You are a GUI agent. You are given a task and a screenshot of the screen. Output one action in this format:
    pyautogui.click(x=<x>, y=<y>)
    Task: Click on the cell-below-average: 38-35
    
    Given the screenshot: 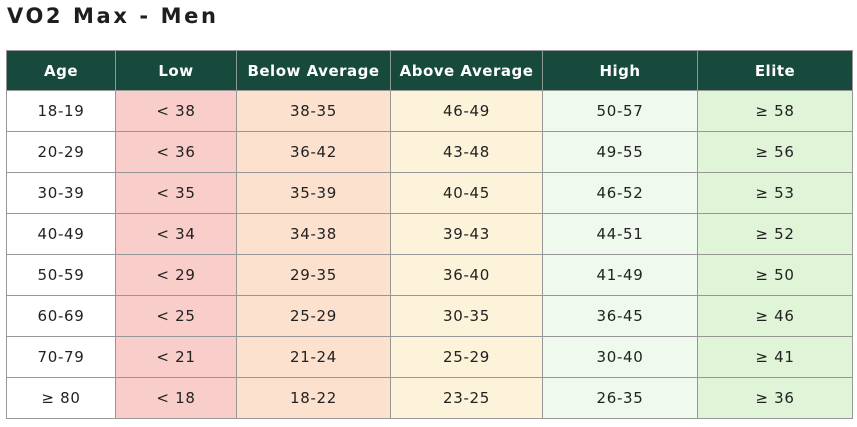 What is the action you would take?
    pyautogui.click(x=313, y=111)
    